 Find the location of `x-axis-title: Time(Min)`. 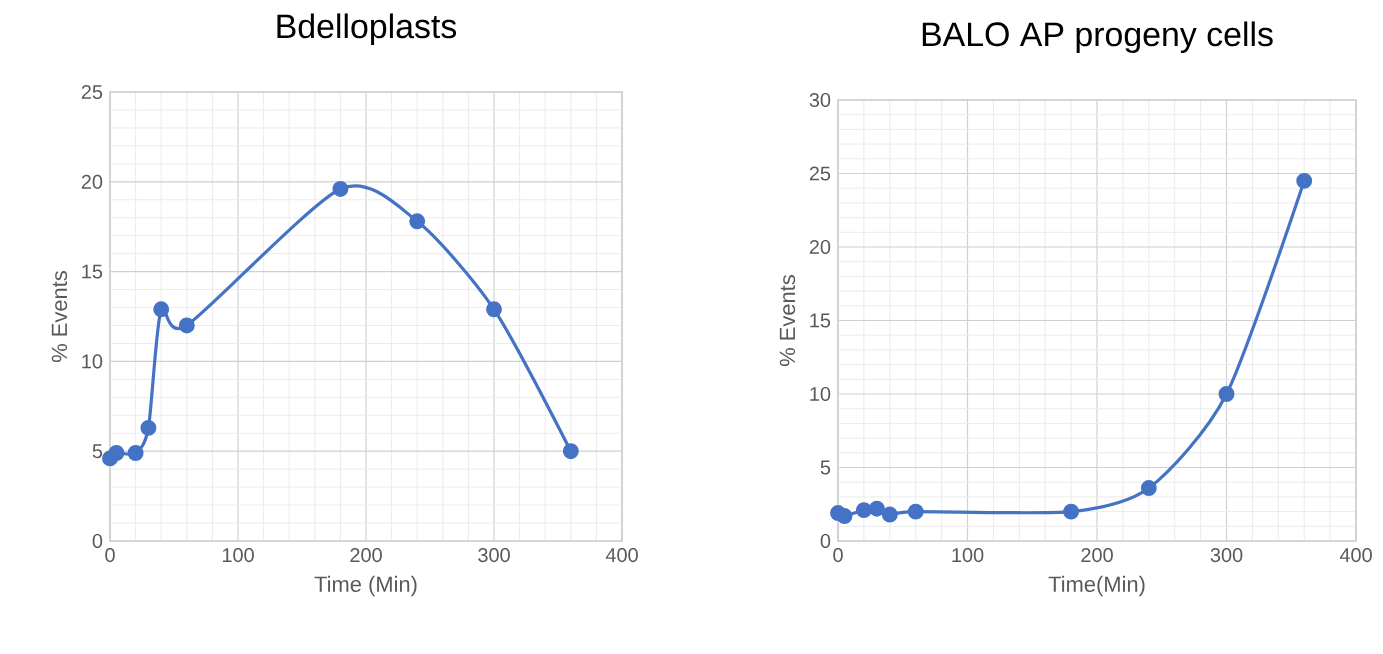

x-axis-title: Time(Min) is located at coordinates (1096, 586).